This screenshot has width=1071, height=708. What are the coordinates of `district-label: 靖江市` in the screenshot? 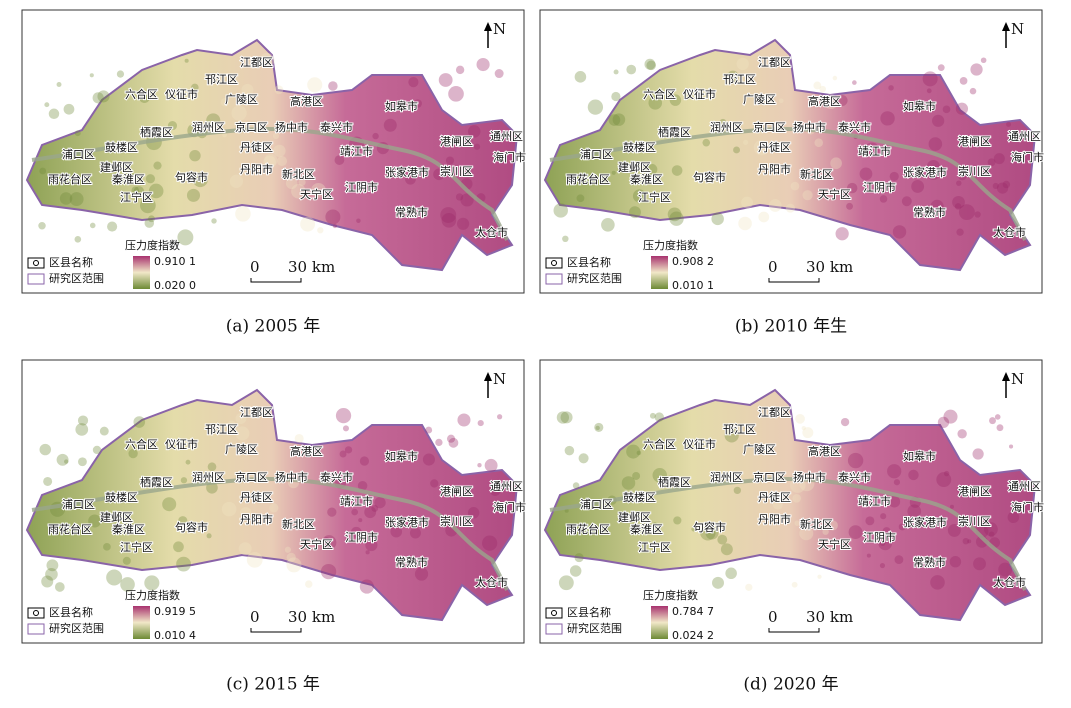 It's located at (356, 501).